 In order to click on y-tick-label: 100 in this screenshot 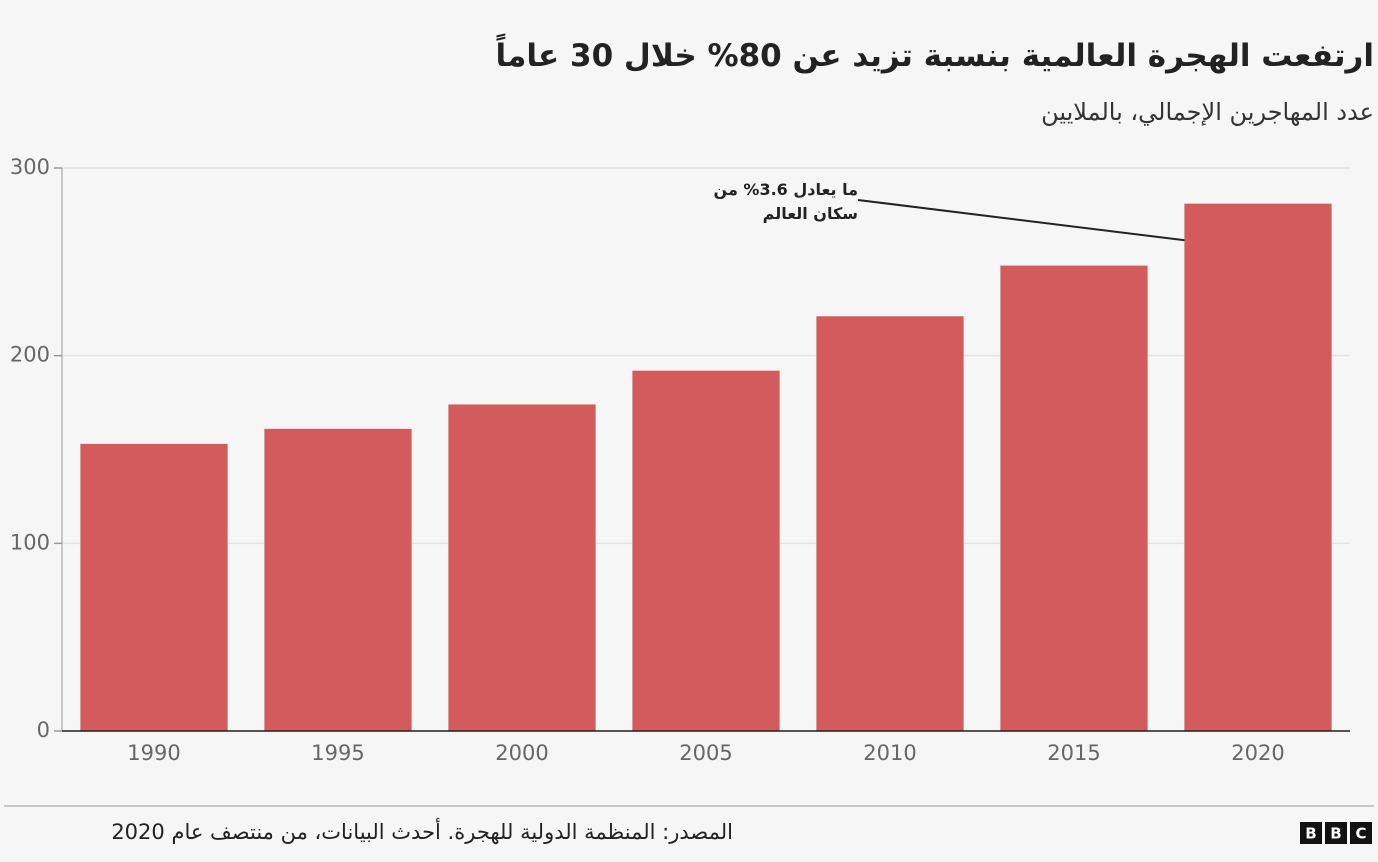, I will do `click(30, 542)`.